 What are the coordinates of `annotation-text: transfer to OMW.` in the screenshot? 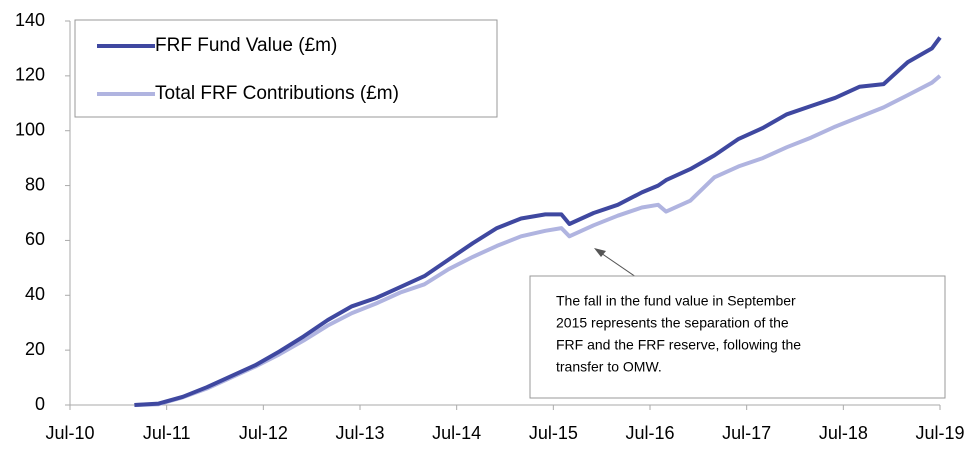 It's located at (609, 367).